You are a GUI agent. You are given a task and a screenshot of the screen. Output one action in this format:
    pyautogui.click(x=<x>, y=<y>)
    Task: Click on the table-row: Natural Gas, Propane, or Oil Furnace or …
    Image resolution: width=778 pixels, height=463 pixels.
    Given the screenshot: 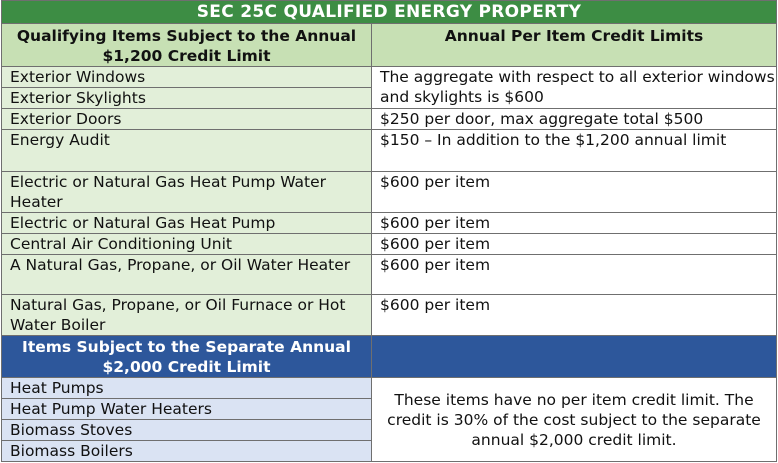 What is the action you would take?
    pyautogui.click(x=389, y=315)
    